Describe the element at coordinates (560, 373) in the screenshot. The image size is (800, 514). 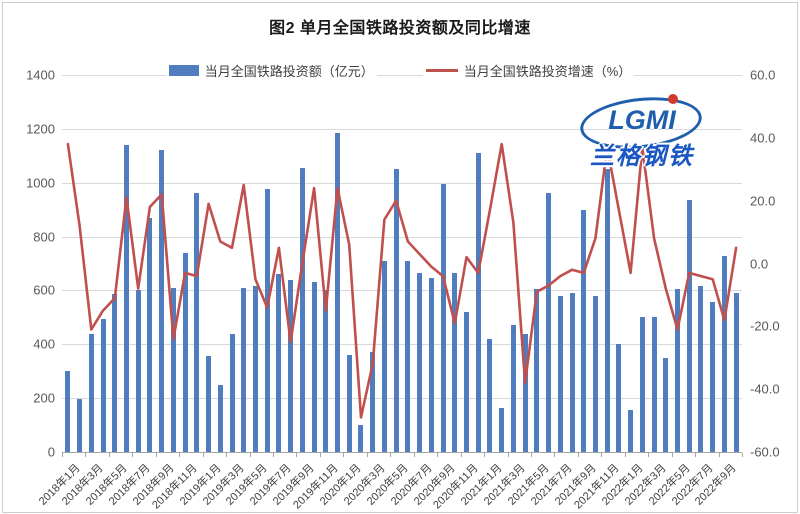
I see `bar-2021年7月` at that location.